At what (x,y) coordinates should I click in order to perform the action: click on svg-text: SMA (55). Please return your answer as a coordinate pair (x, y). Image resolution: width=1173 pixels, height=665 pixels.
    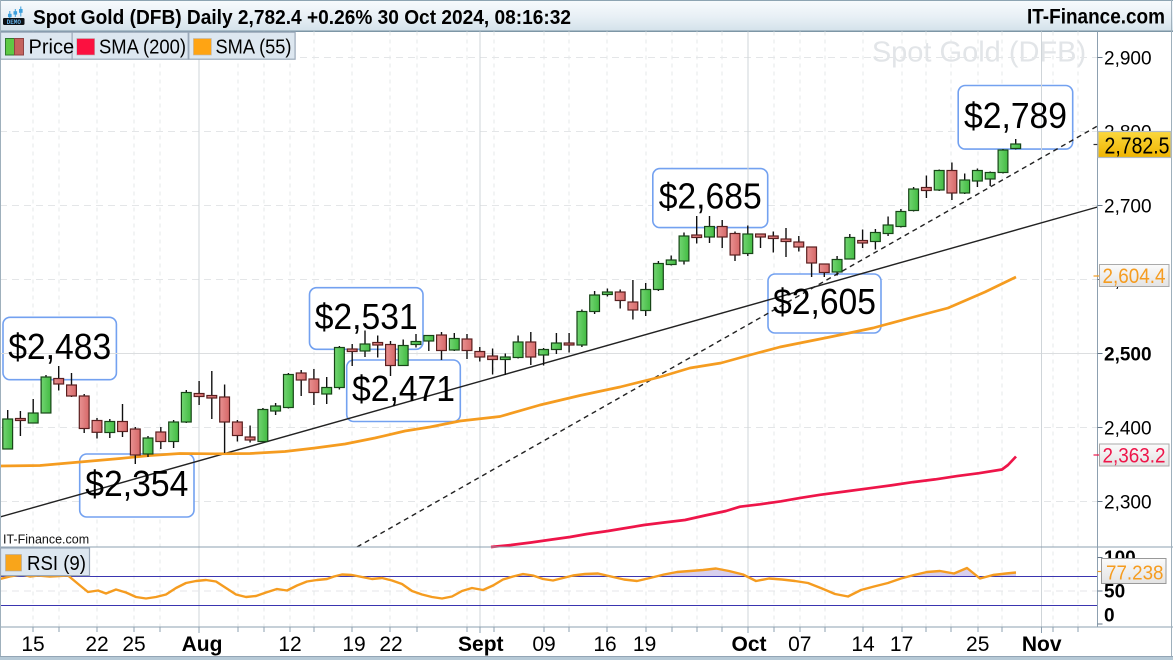
    Looking at the image, I should click on (254, 48).